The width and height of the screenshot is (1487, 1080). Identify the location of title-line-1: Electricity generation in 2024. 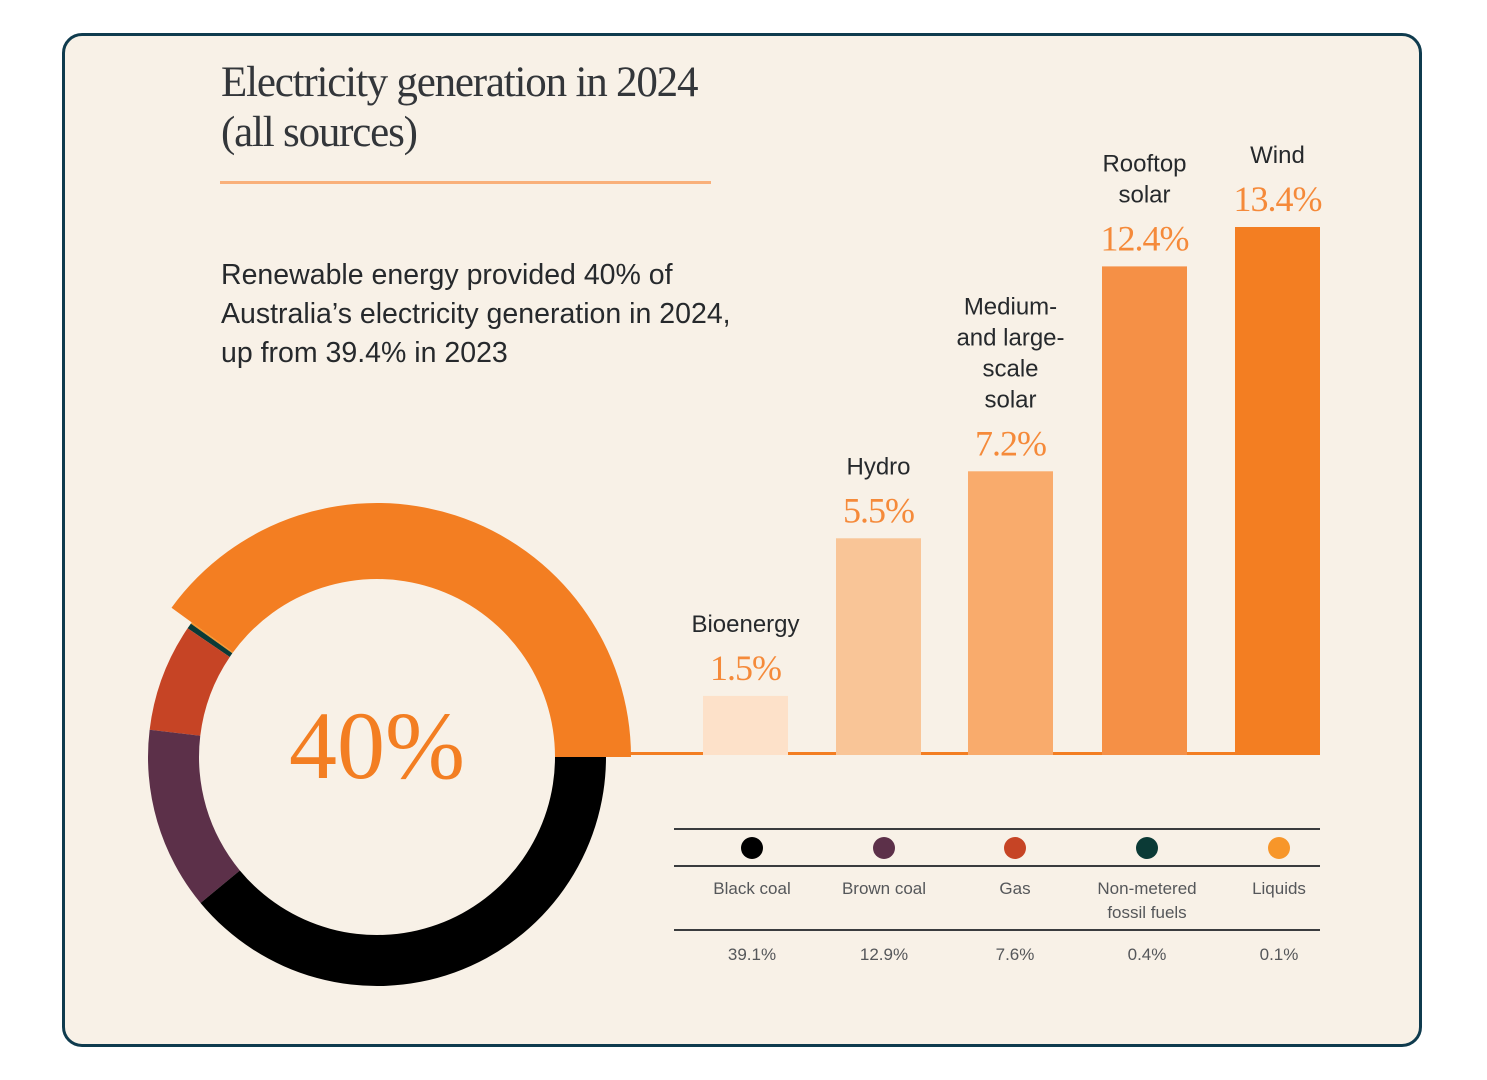
(459, 82).